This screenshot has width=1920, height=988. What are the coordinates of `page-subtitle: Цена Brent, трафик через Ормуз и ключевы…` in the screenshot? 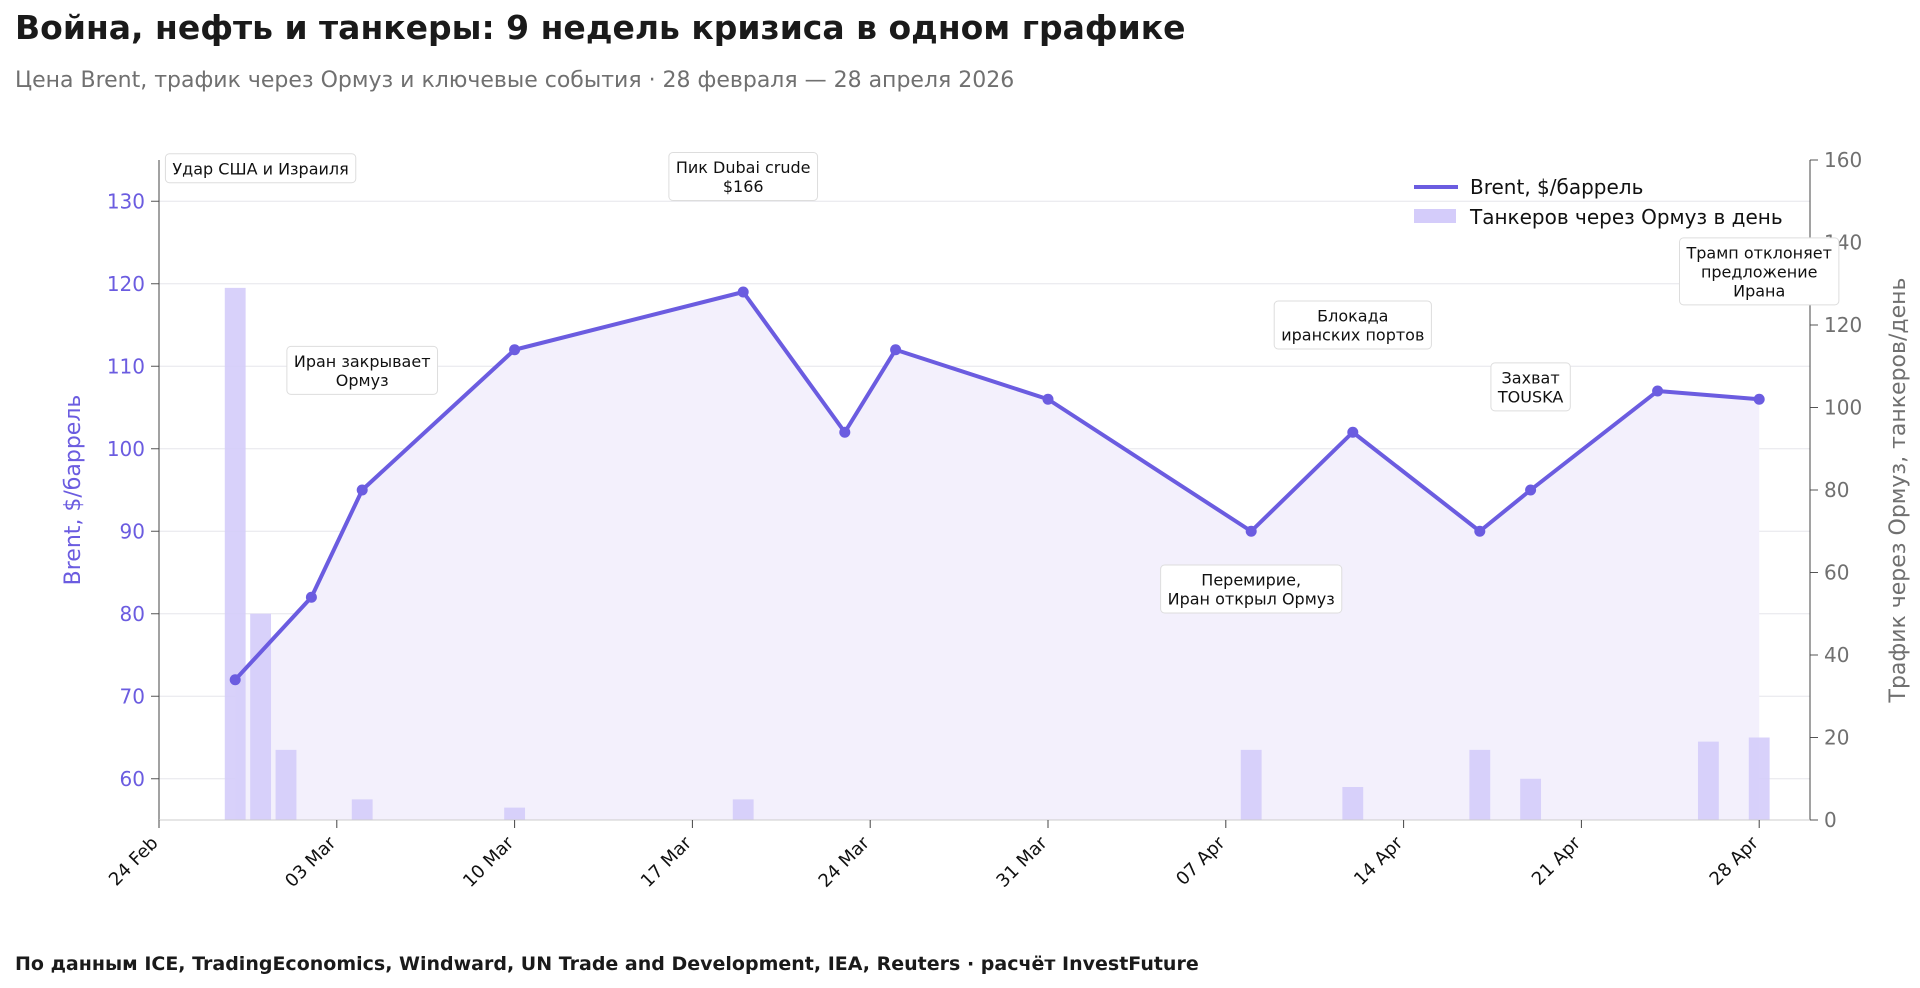 It's located at (515, 80).